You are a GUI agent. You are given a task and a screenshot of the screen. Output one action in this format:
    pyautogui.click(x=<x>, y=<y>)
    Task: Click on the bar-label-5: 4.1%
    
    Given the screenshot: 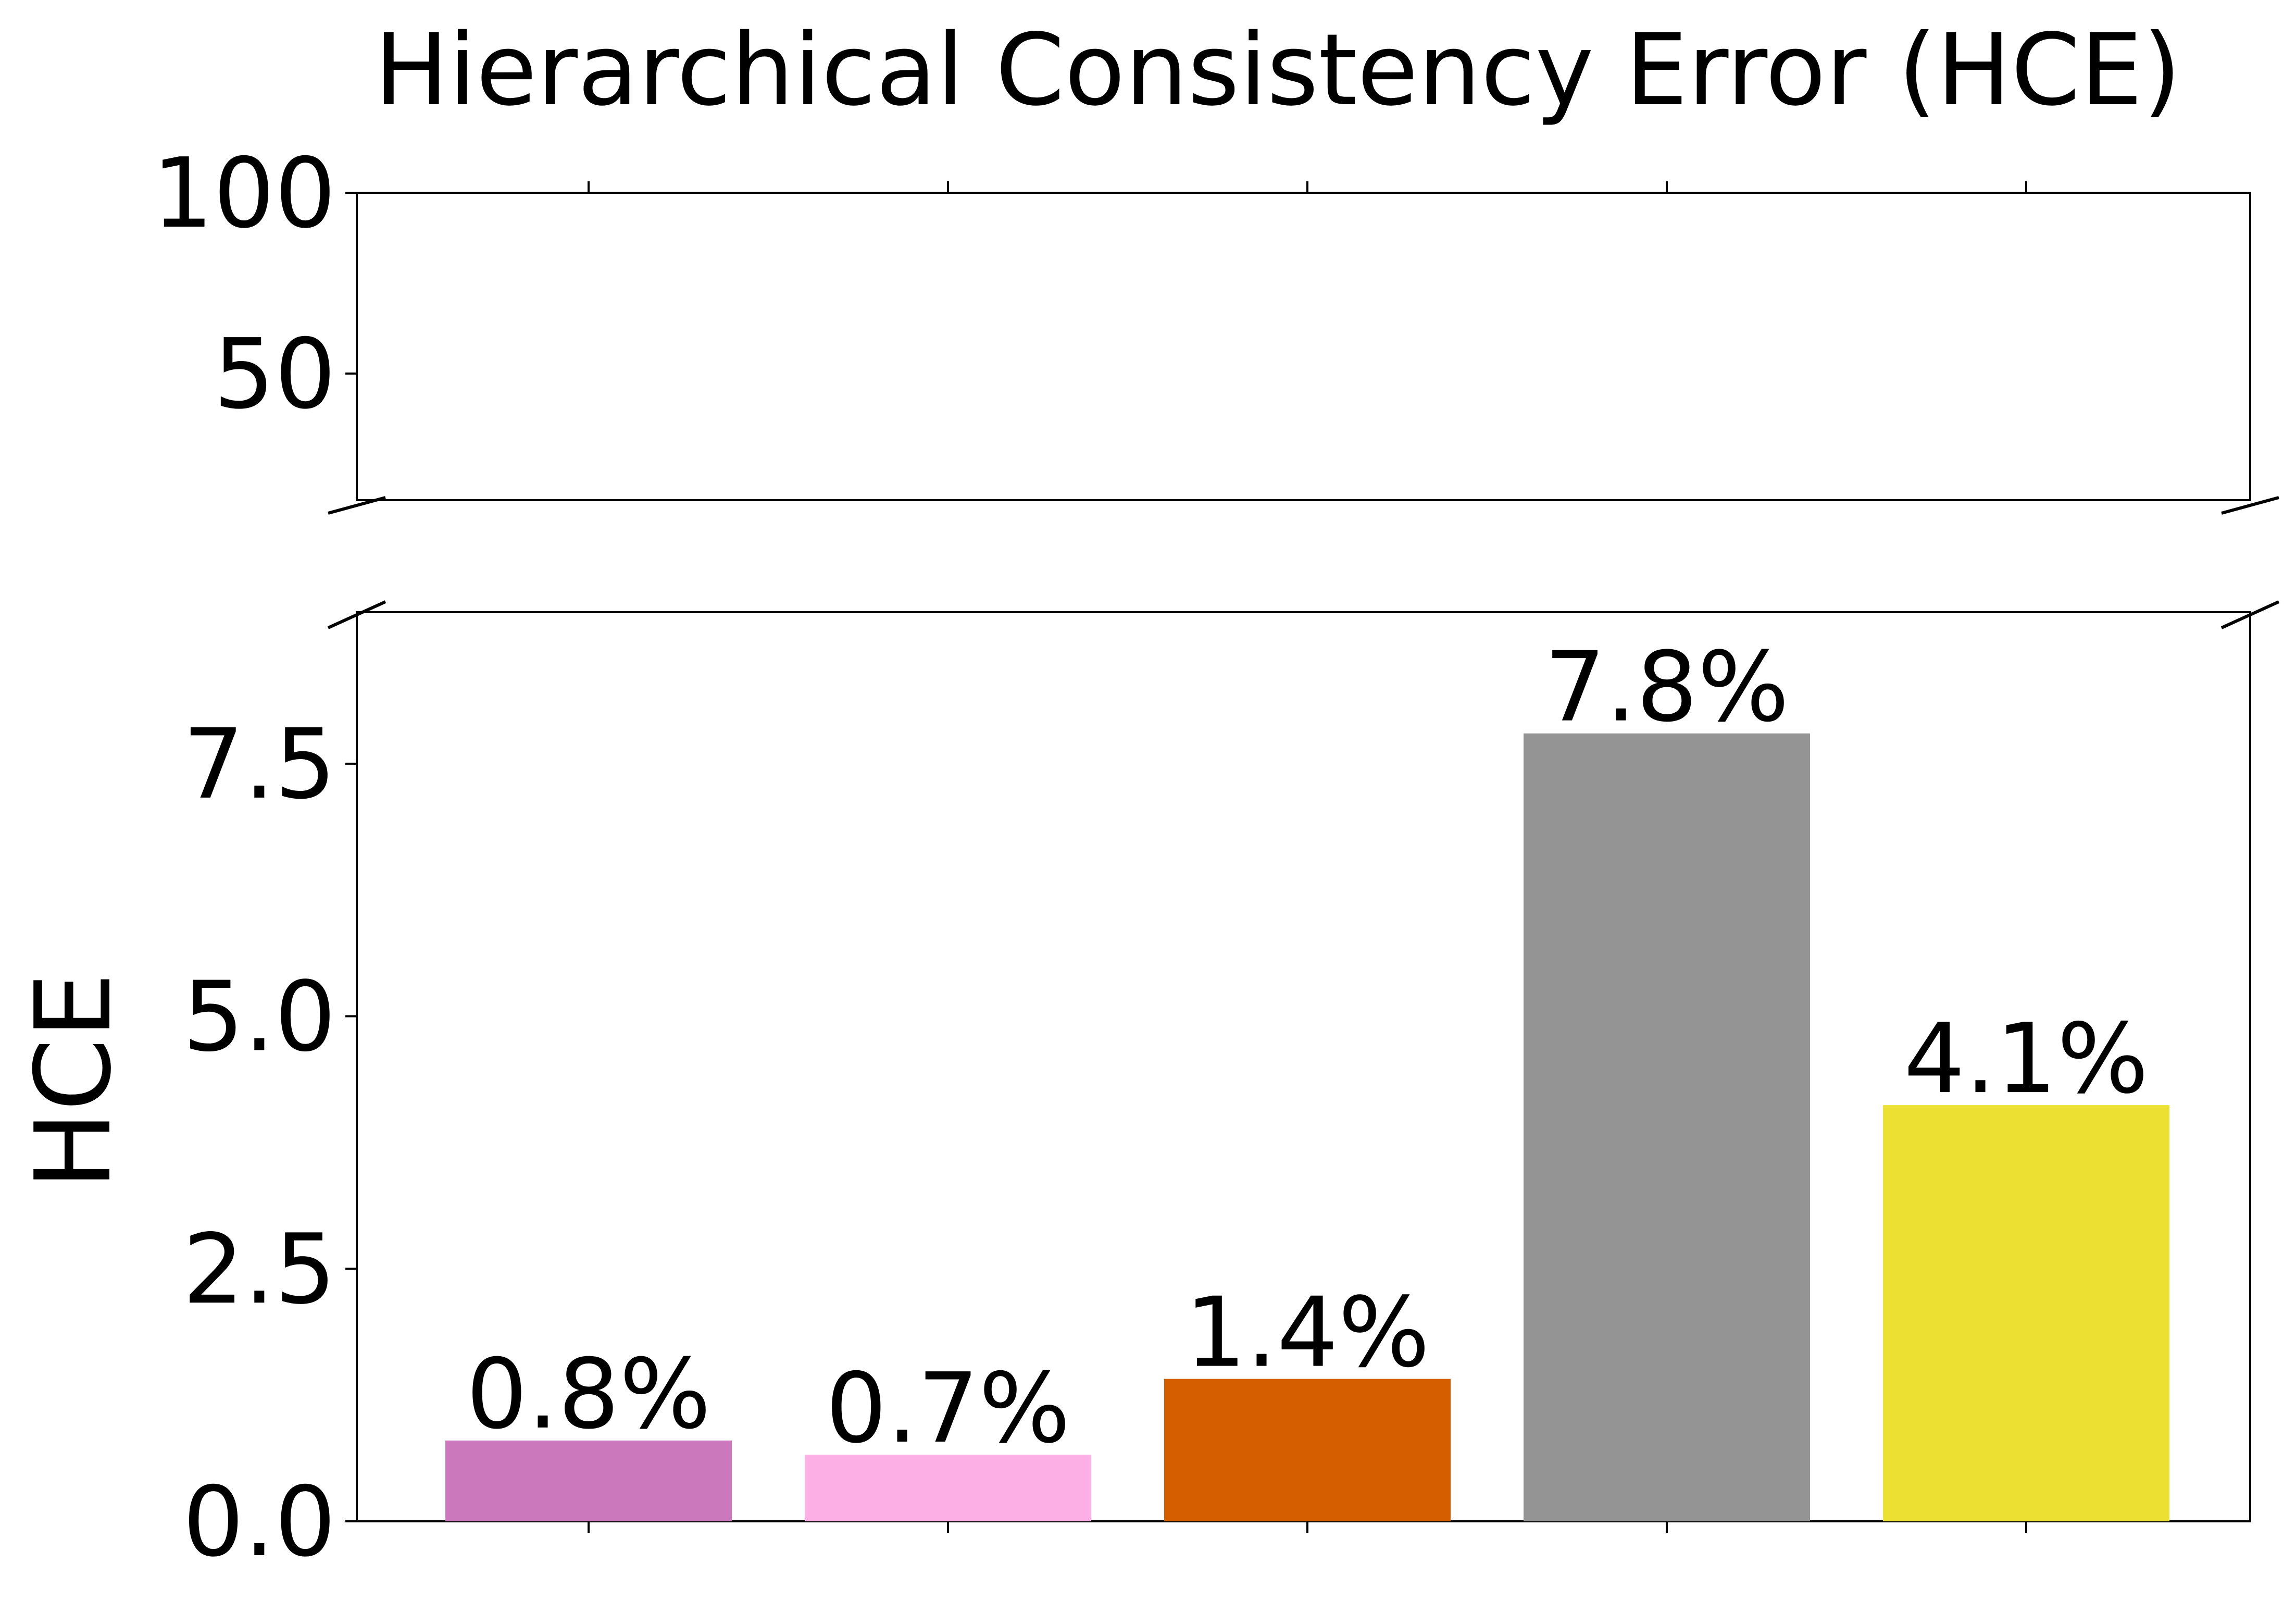 What is the action you would take?
    pyautogui.click(x=2027, y=1058)
    